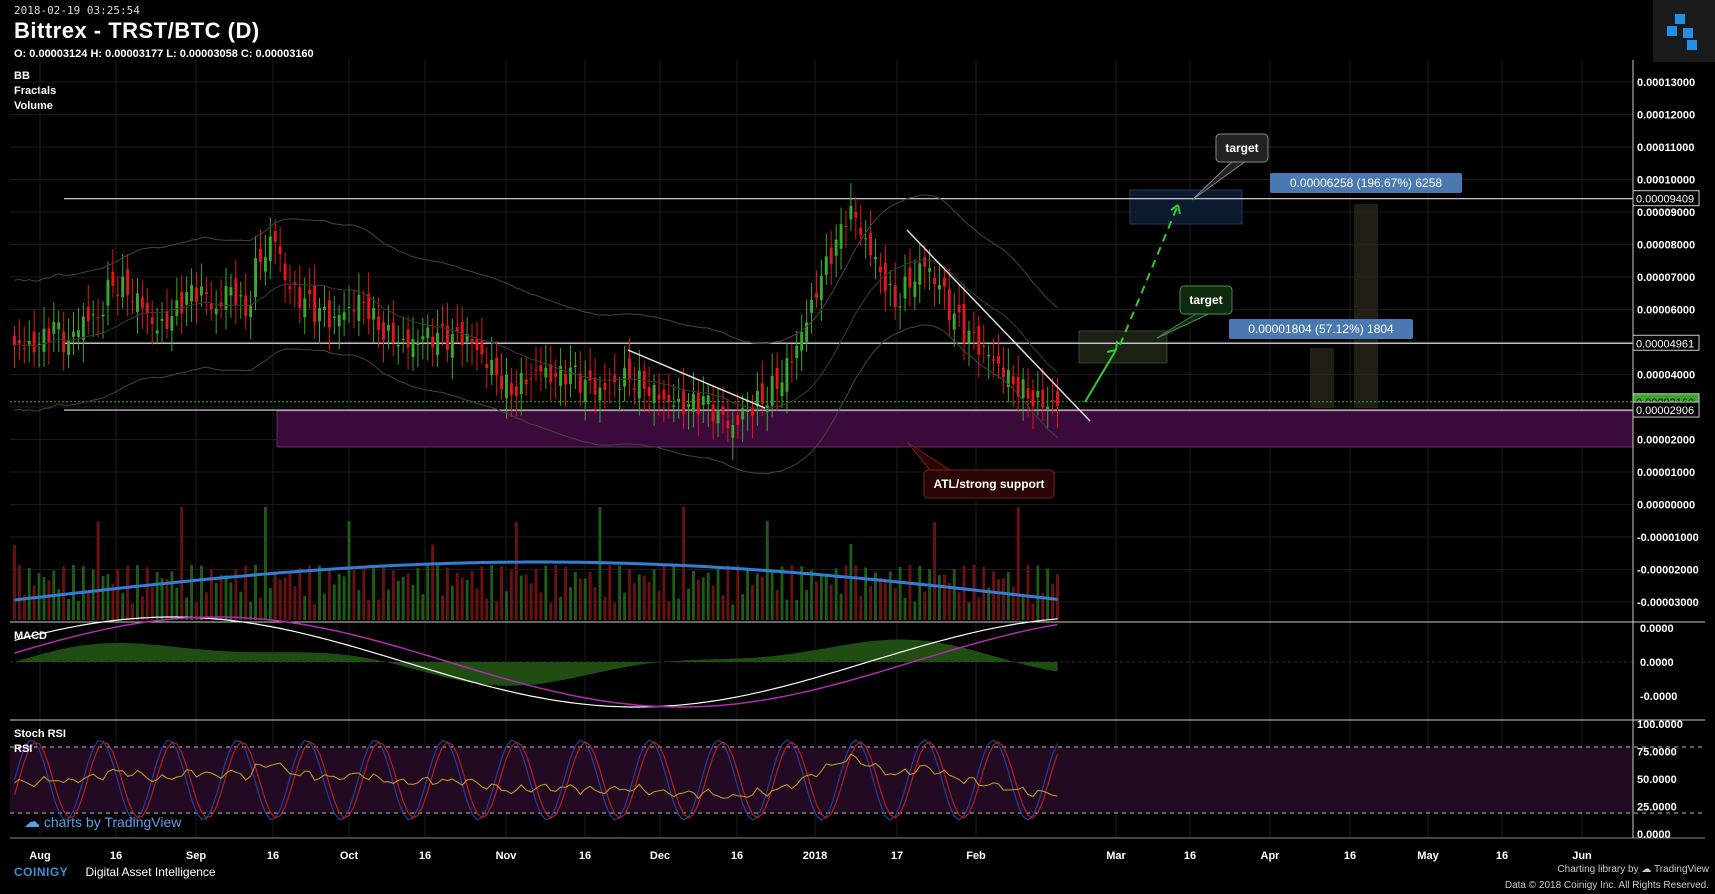 This screenshot has height=894, width=1715. I want to click on tradingview-link: TradingView, so click(1681, 869).